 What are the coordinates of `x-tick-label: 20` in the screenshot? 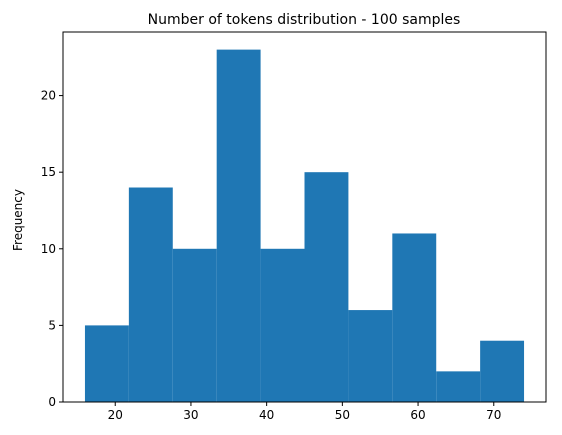 It's located at (115, 415).